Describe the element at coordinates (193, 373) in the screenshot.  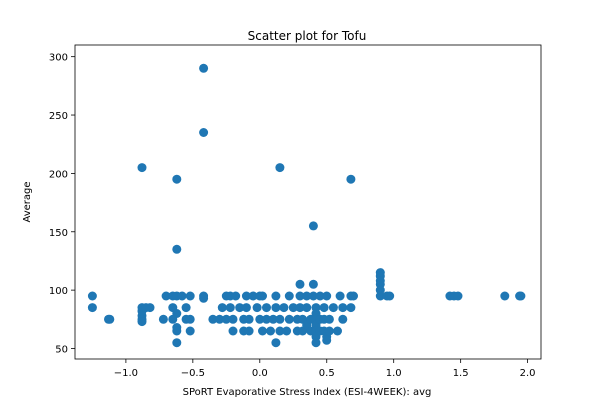
I see `x-tick-label: −0.5` at that location.